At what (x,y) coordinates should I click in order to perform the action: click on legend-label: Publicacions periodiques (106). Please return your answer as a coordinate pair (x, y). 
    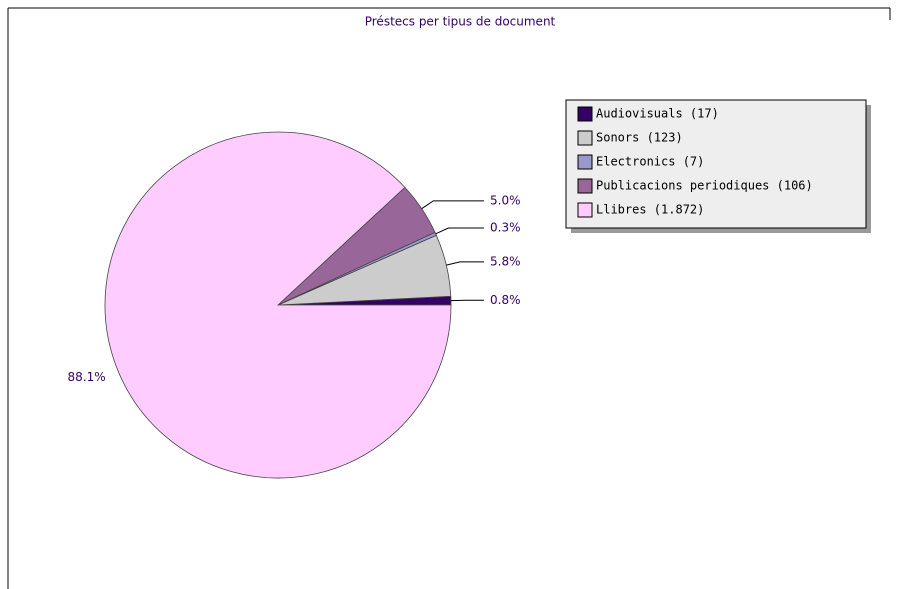
    Looking at the image, I should click on (704, 186).